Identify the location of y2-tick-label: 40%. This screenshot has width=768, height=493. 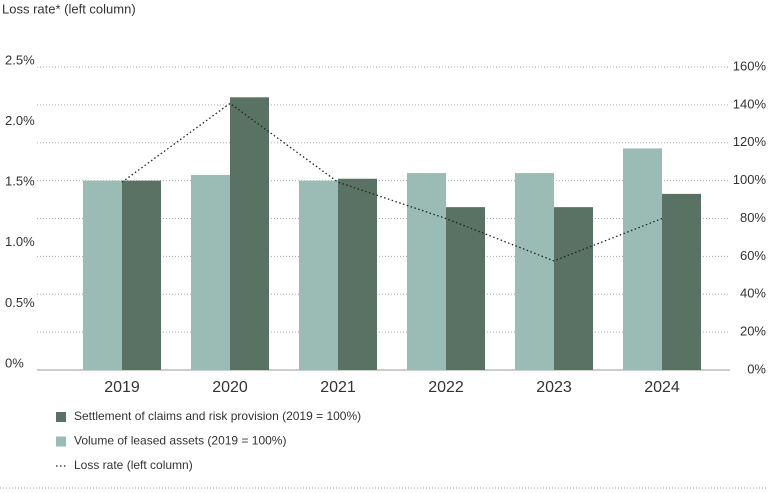
(753, 293).